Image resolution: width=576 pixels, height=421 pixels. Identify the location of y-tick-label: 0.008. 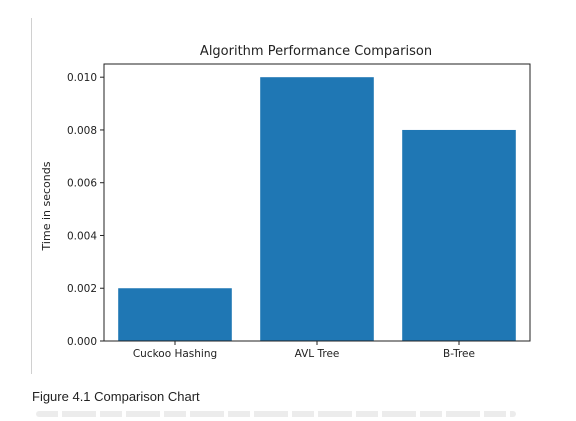
(82, 131).